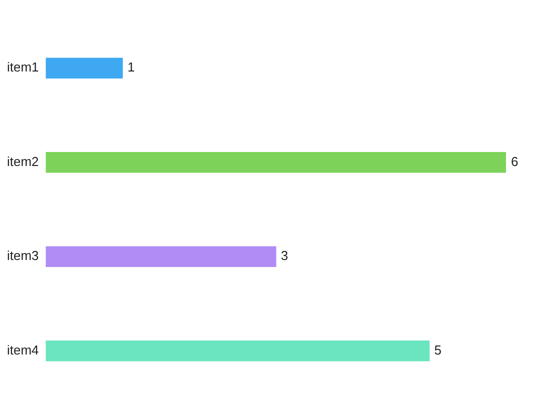 The width and height of the screenshot is (550, 420). Describe the element at coordinates (22, 350) in the screenshot. I see `y-tick-label: item4` at that location.